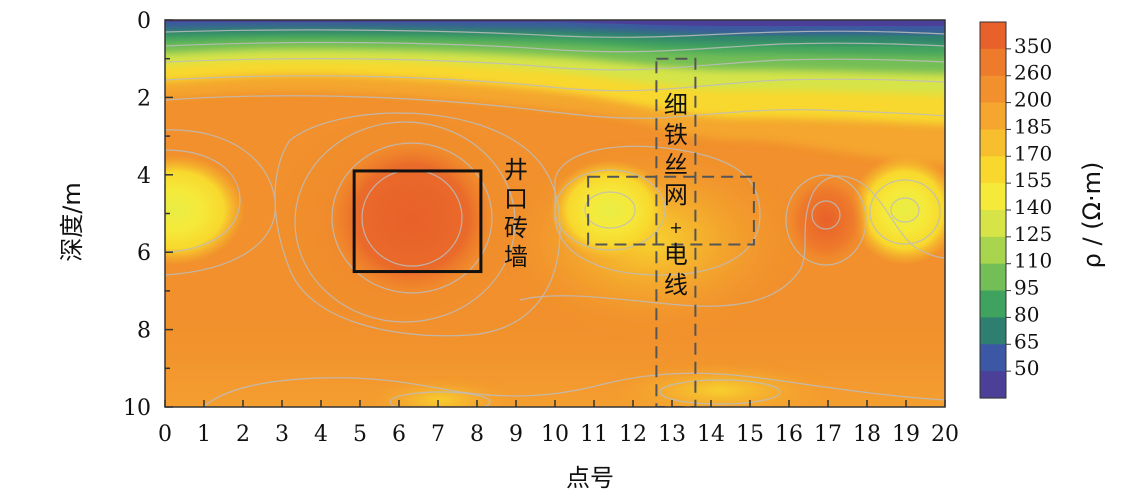 The width and height of the screenshot is (1132, 496). Describe the element at coordinates (243, 434) in the screenshot. I see `x-tick-label: 2` at that location.